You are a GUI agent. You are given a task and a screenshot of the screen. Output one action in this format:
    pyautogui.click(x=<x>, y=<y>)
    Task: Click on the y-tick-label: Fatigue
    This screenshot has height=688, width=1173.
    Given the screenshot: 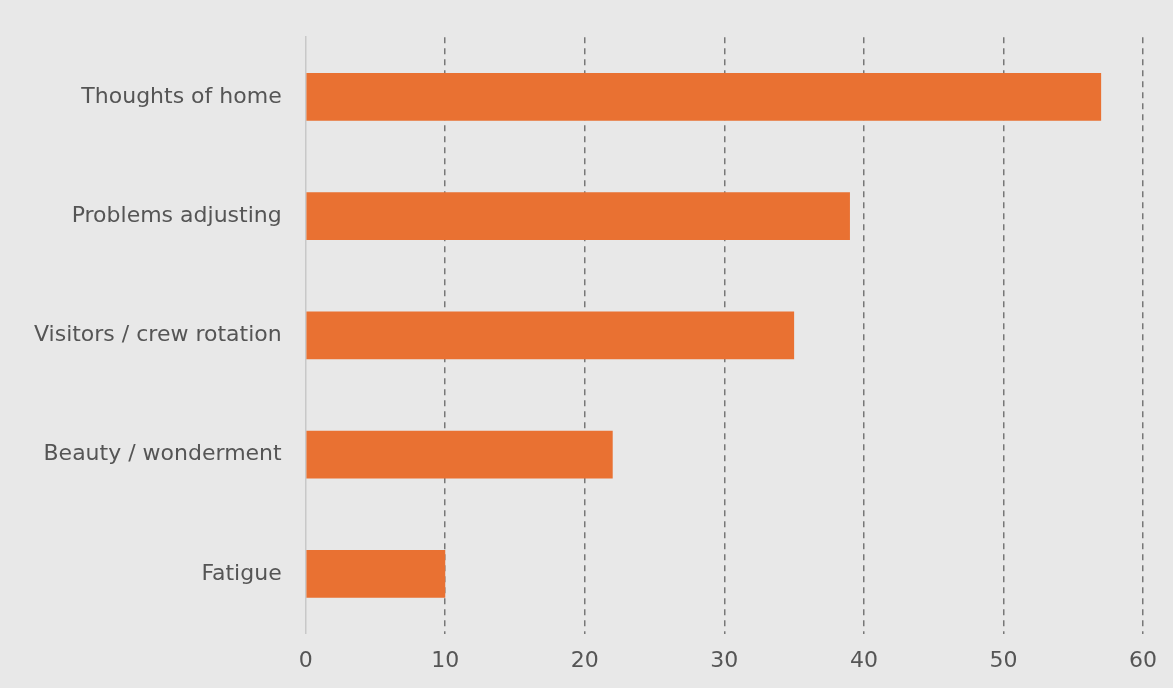 What is the action you would take?
    pyautogui.click(x=241, y=572)
    